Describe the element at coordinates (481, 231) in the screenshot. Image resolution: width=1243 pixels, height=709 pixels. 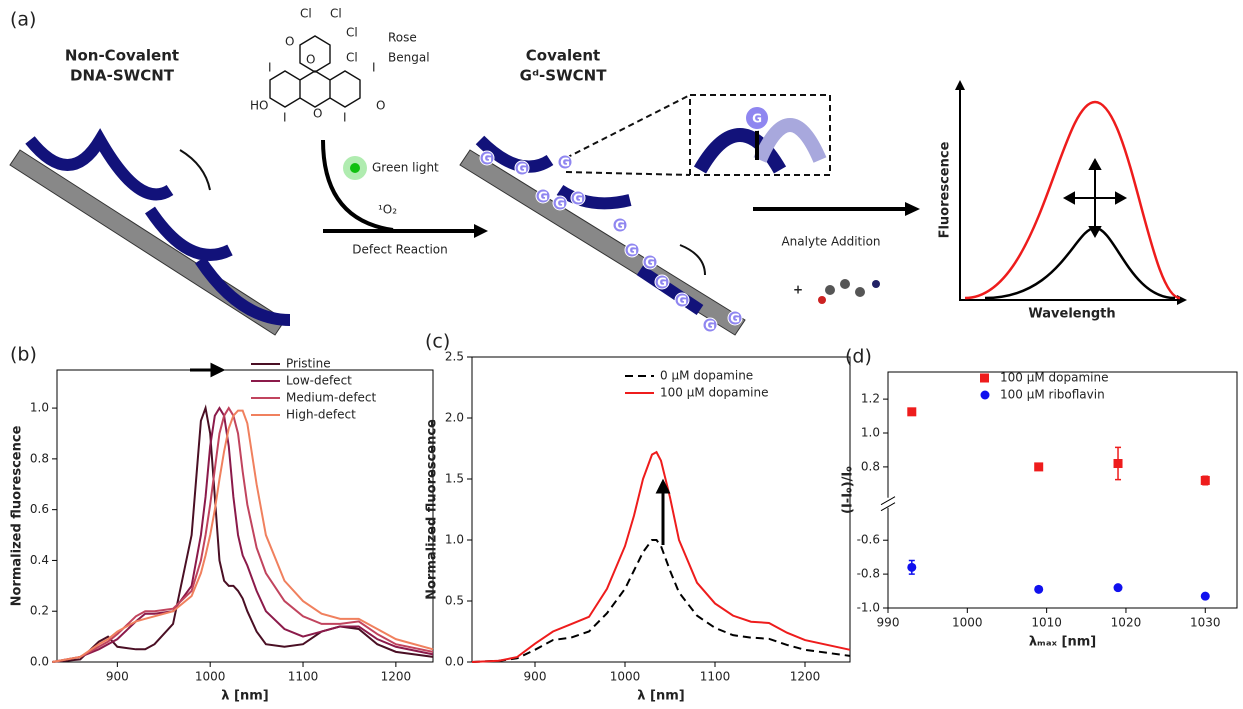
I see `arrowhead` at that location.